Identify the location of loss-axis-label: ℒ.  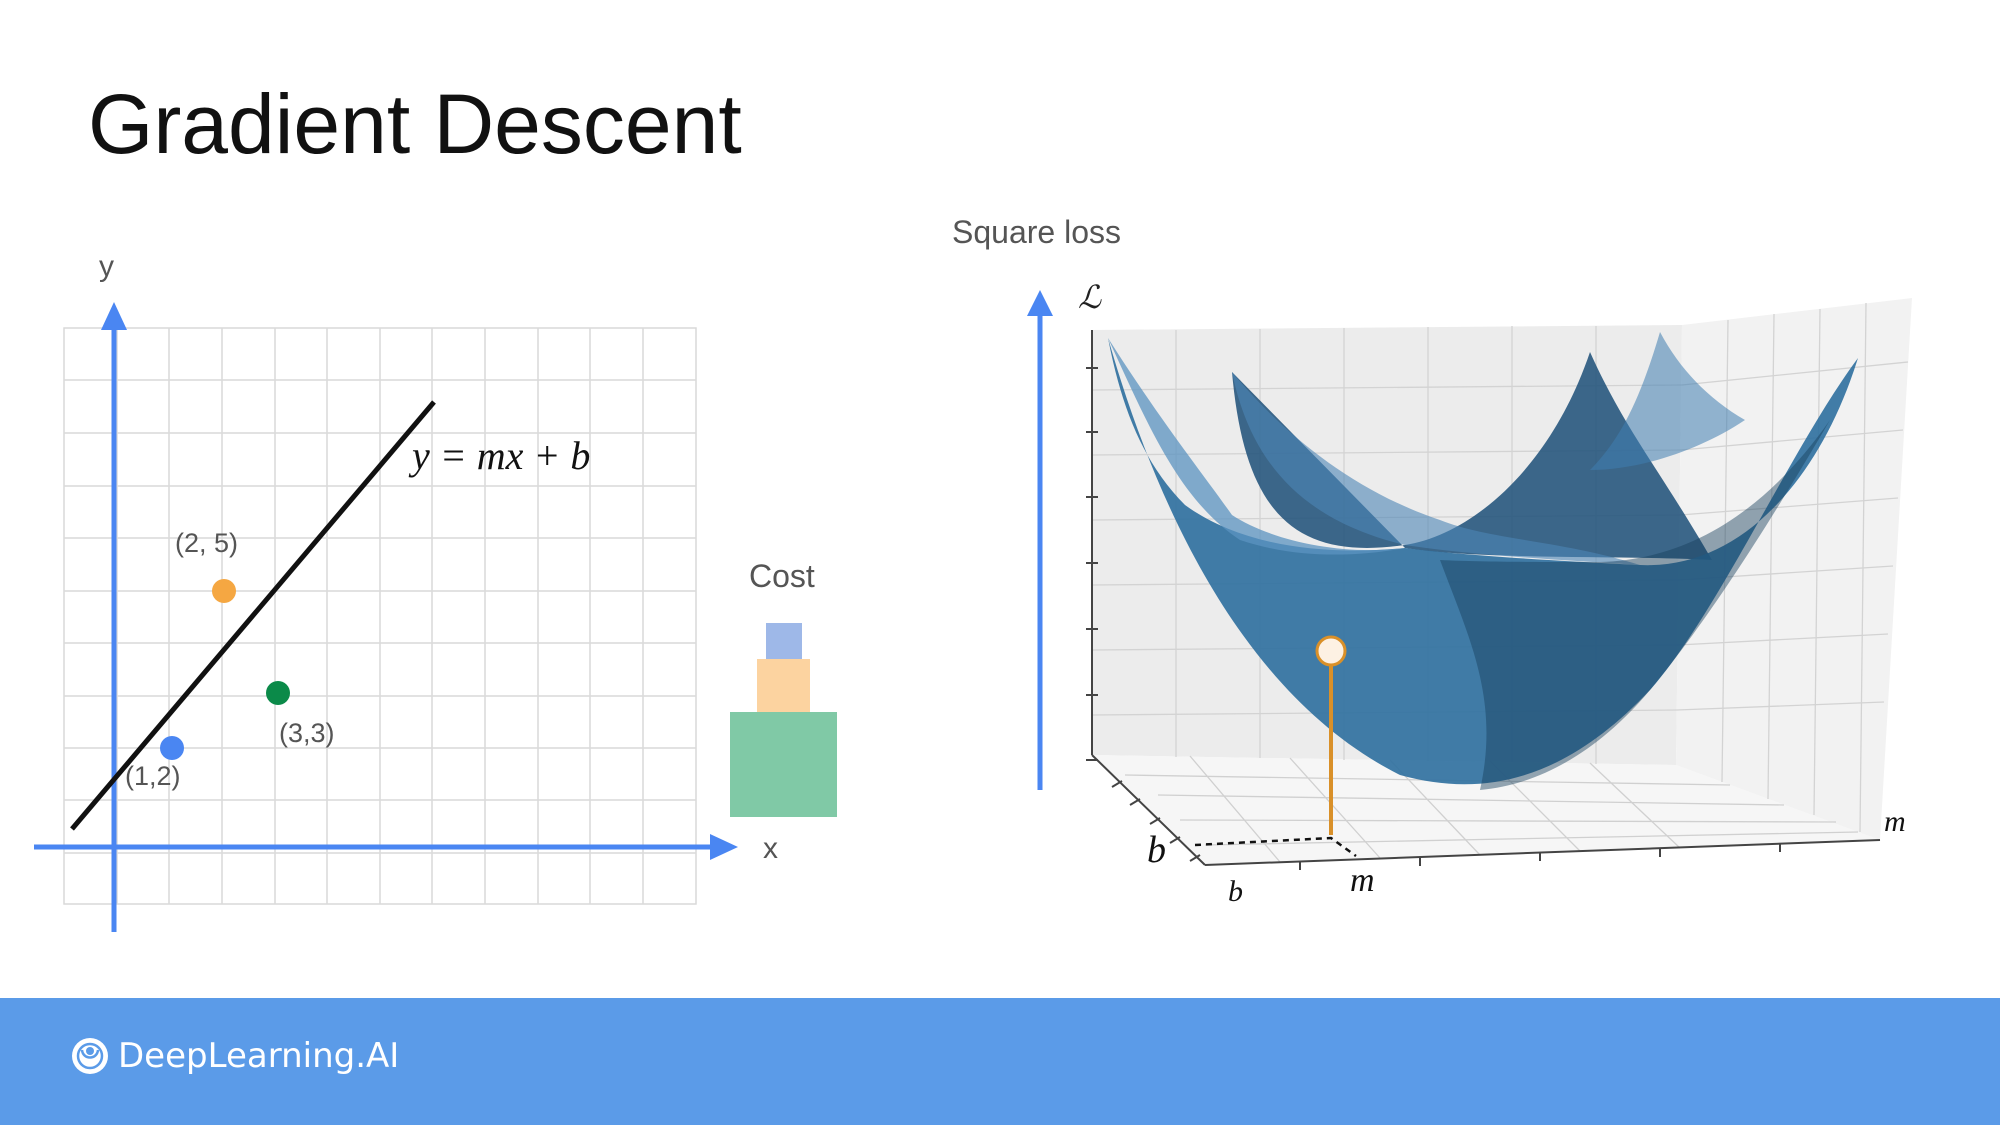
(1090, 297).